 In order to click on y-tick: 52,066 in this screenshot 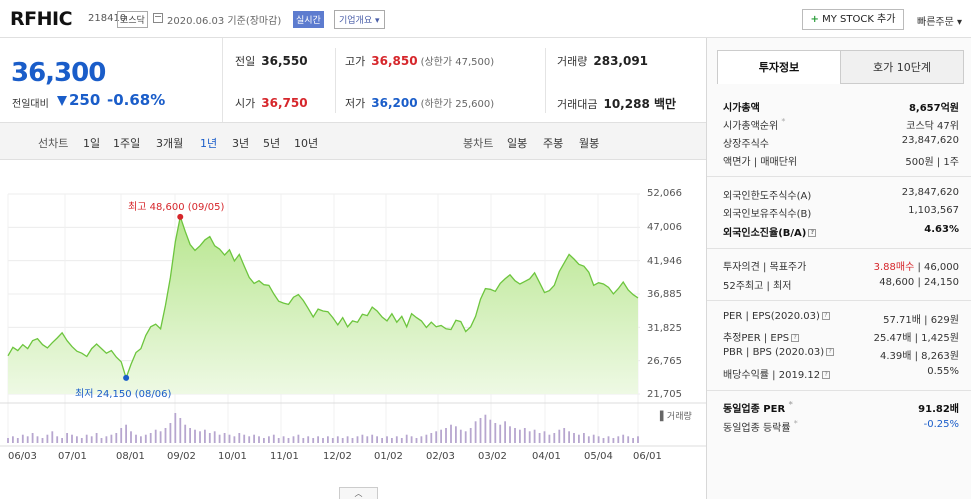, I will do `click(664, 193)`.